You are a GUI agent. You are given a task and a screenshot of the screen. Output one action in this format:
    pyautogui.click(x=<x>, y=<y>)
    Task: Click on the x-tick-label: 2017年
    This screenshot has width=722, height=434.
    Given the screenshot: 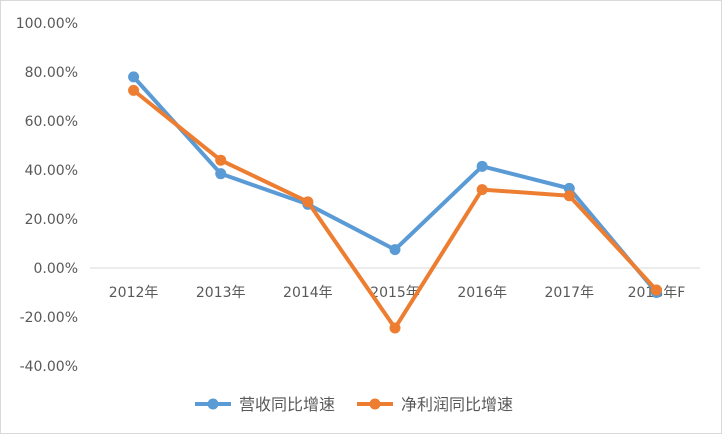 What is the action you would take?
    pyautogui.click(x=569, y=293)
    